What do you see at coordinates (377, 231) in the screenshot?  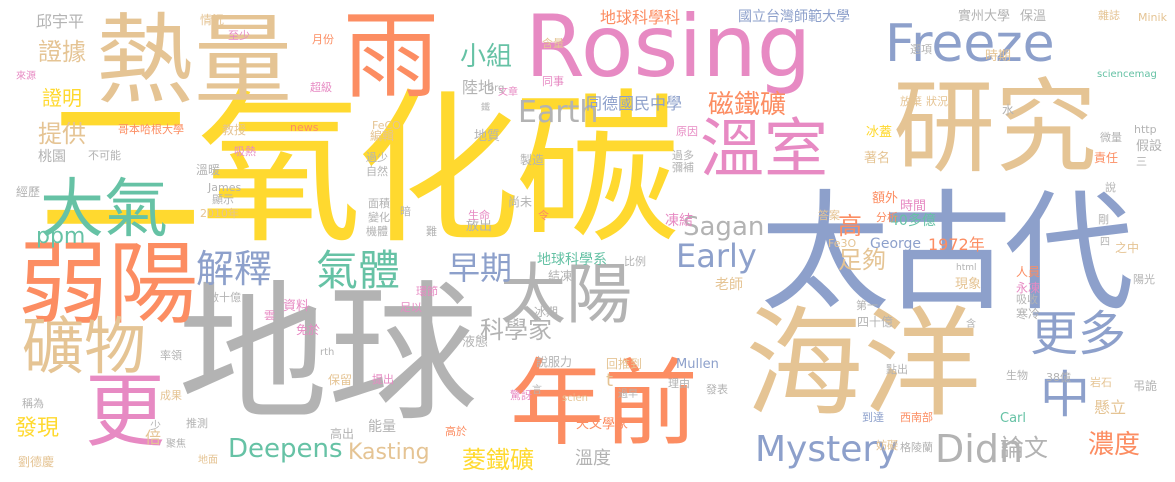 I see `cloud-word: 機體` at bounding box center [377, 231].